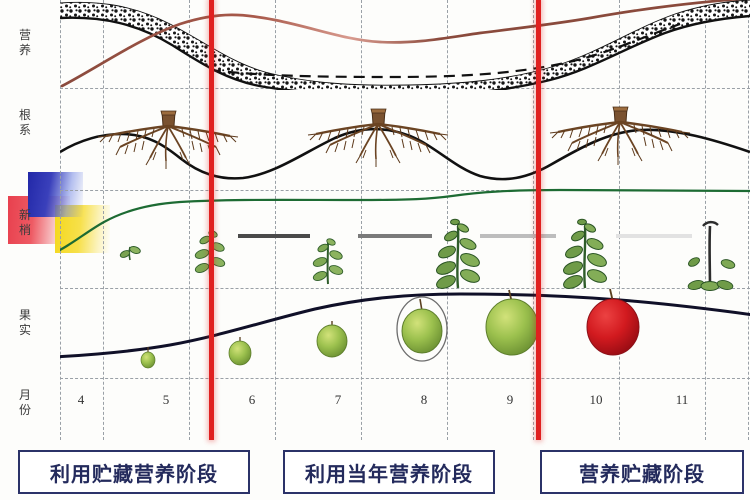 The image size is (750, 500). Describe the element at coordinates (130, 252) in the screenshot. I see `shoot-illustration-bud` at that location.